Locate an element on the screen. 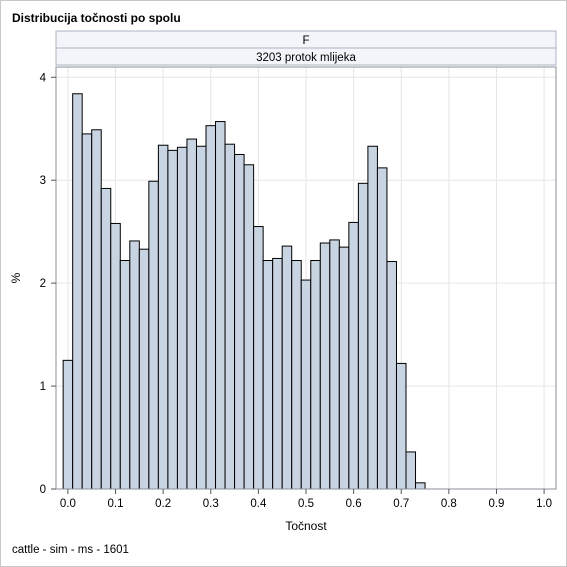 The image size is (567, 567). y-axis-label: % is located at coordinates (16, 277).